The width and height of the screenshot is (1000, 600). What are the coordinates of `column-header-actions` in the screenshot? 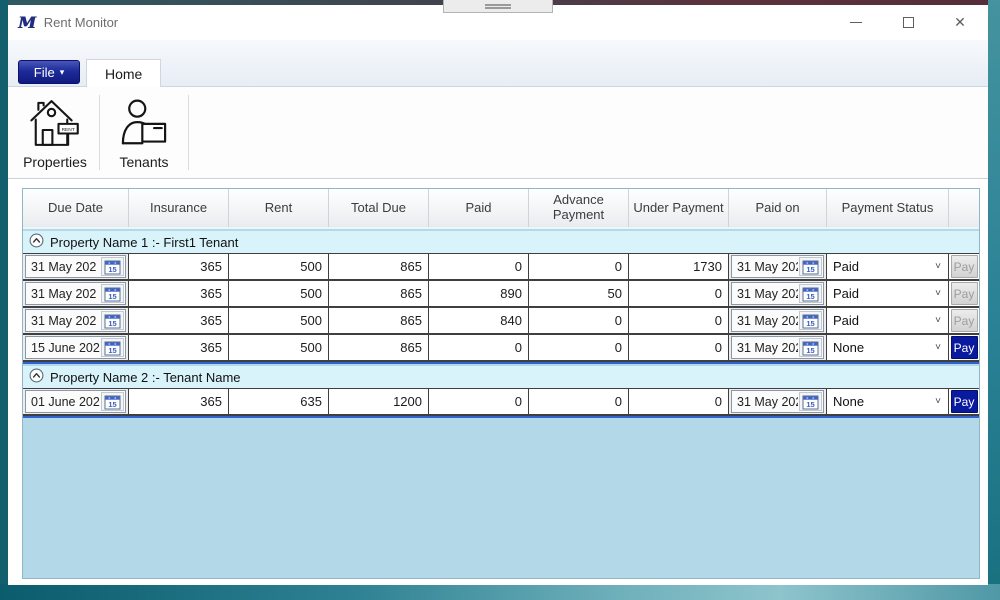 It's located at (964, 208).